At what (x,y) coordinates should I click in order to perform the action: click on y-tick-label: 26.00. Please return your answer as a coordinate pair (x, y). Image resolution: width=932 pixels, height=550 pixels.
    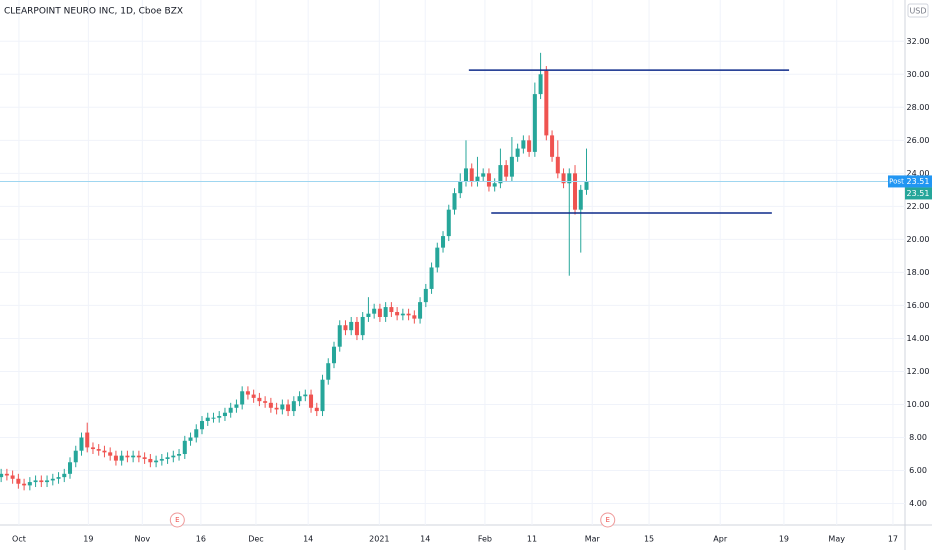
    Looking at the image, I should click on (918, 140).